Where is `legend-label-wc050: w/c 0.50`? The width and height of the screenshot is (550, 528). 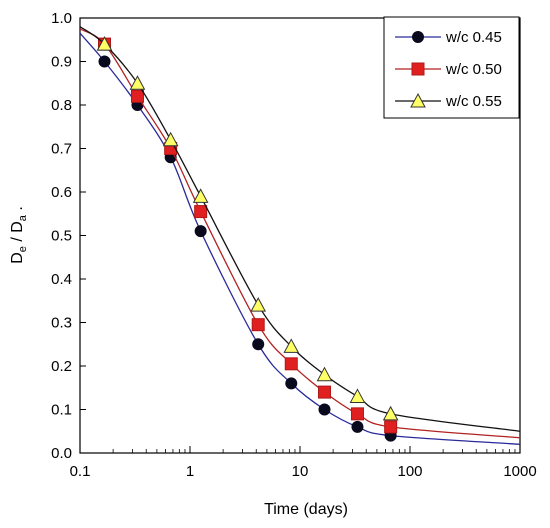
legend-label-wc050: w/c 0.50 is located at coordinates (473, 69).